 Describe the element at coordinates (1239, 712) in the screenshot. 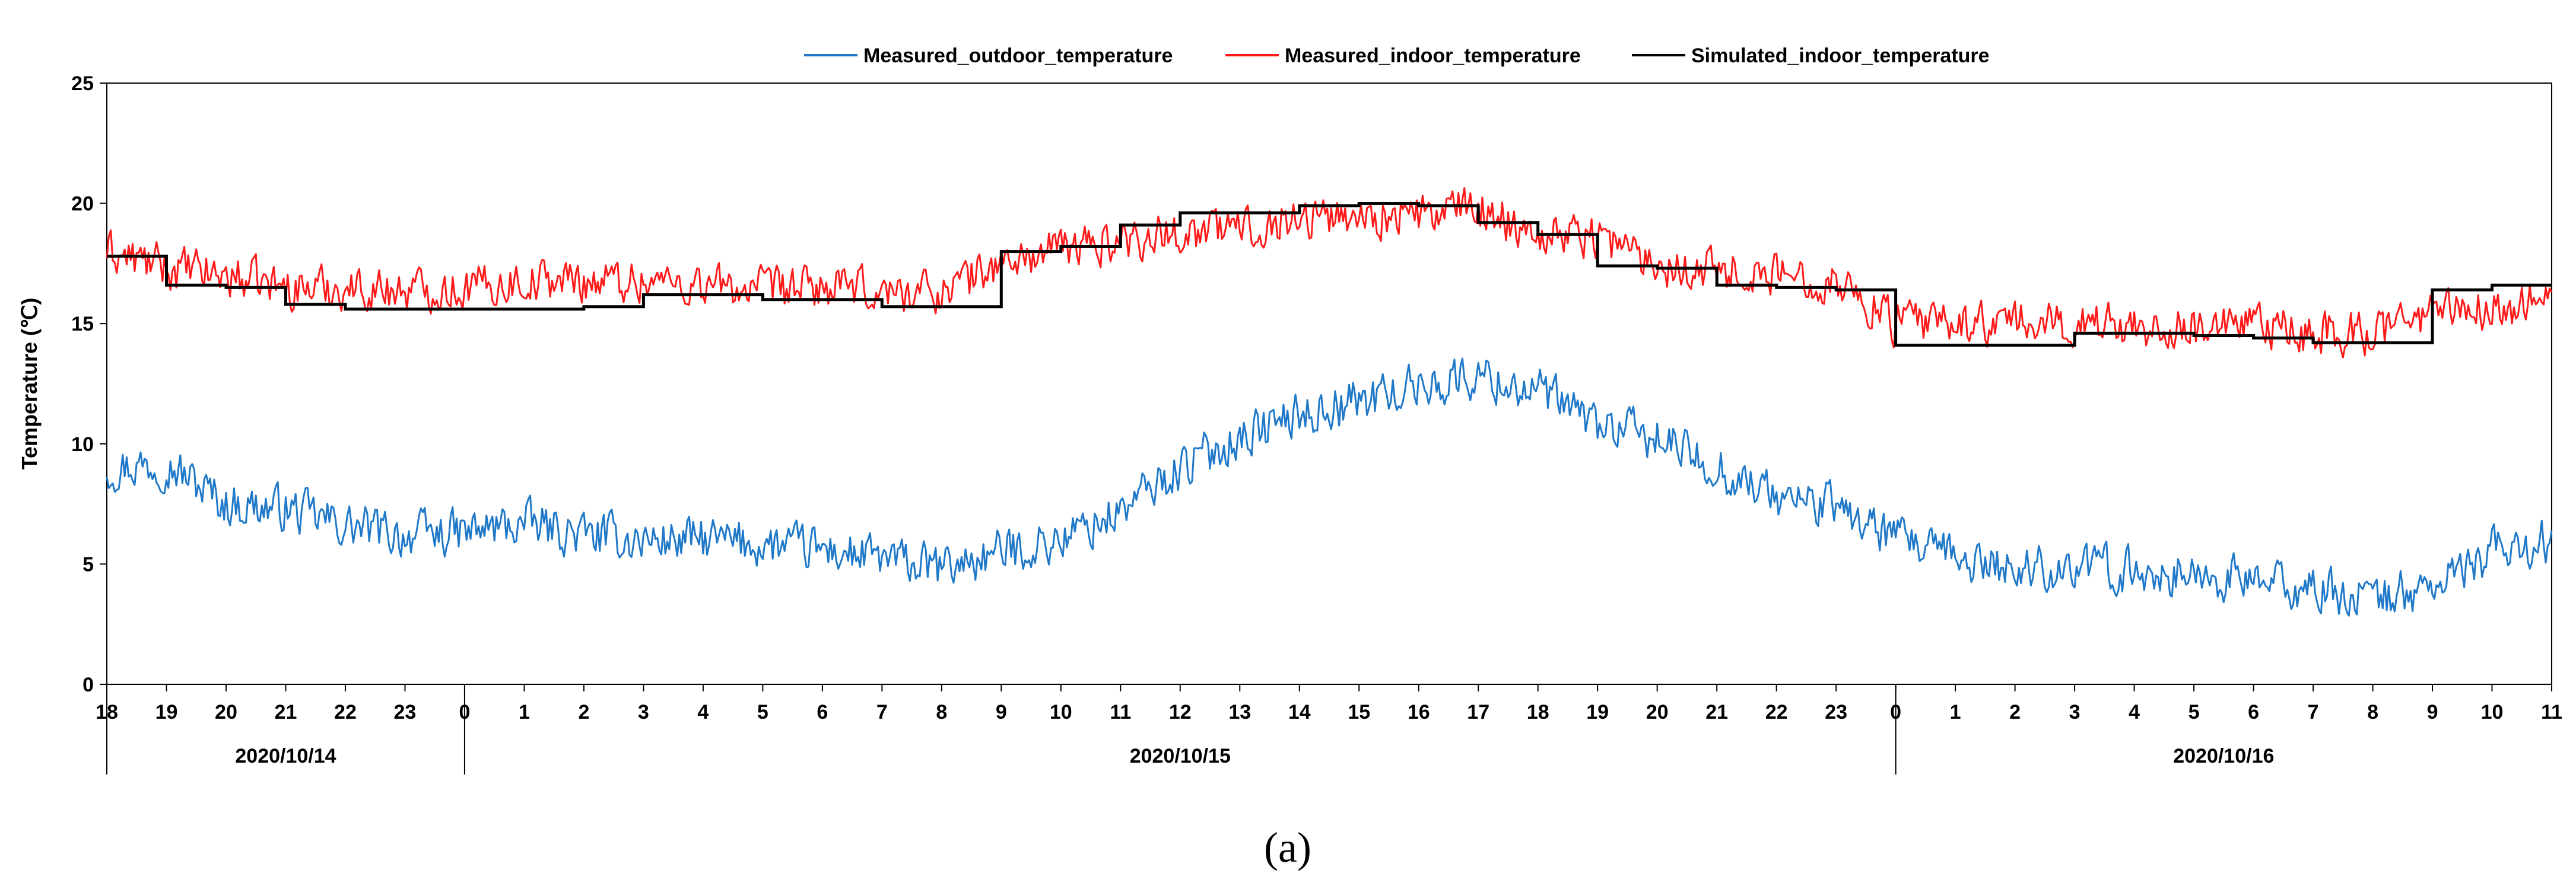

I see `x-tick-label: 13` at that location.